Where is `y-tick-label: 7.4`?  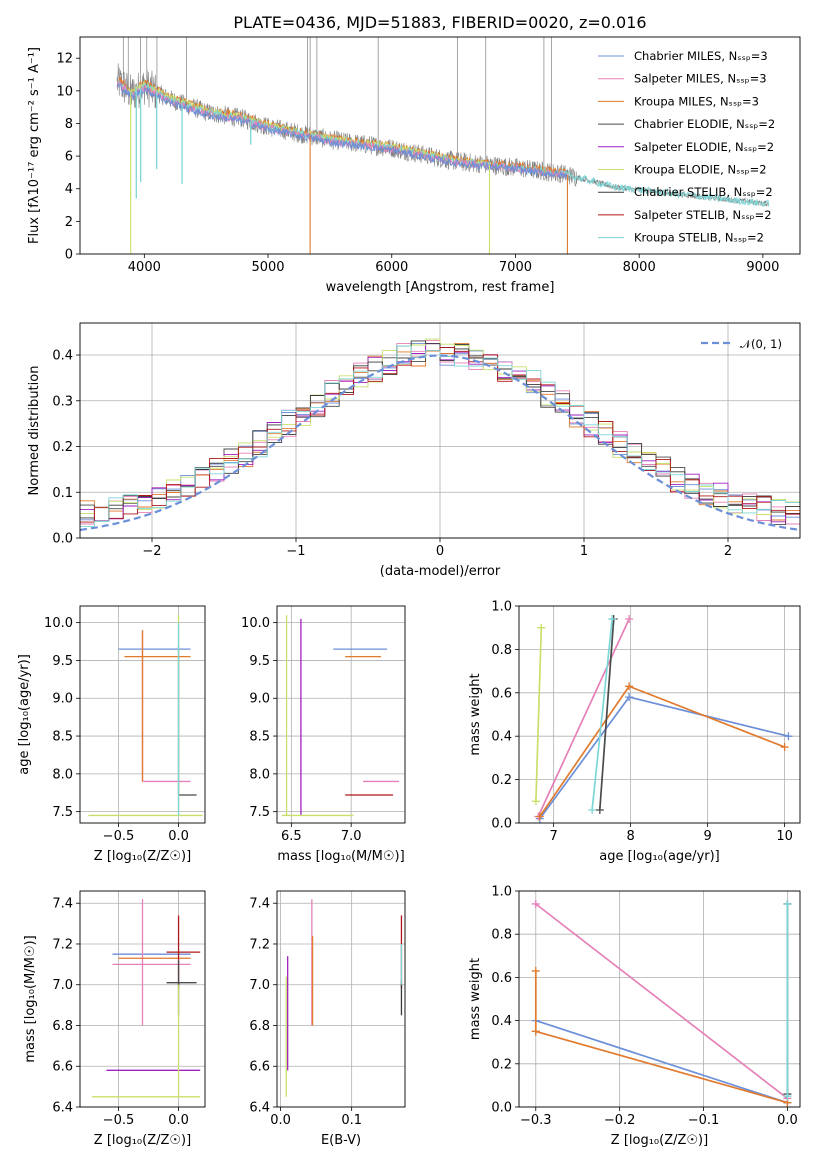
y-tick-label: 7.4 is located at coordinates (62, 904).